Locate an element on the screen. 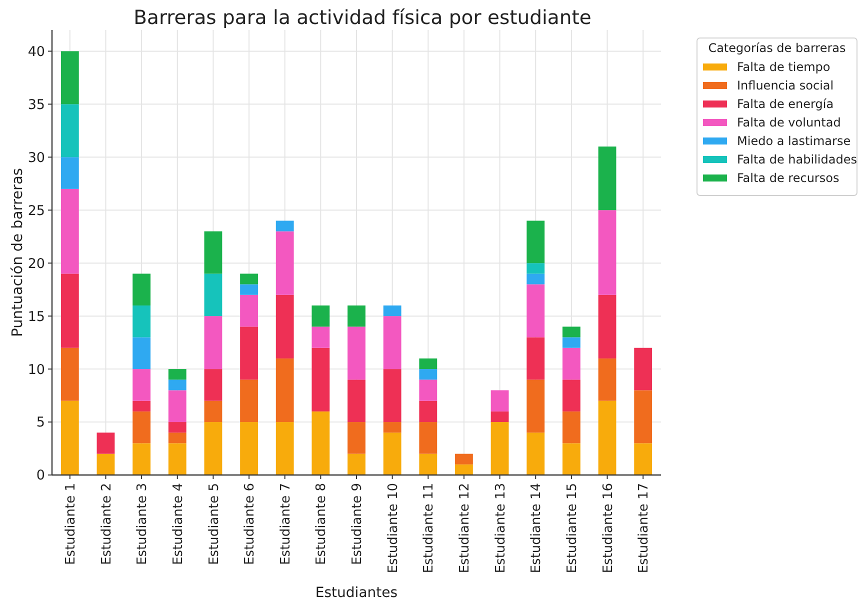  x-tick-label: Estudiante 2 is located at coordinates (106, 524).